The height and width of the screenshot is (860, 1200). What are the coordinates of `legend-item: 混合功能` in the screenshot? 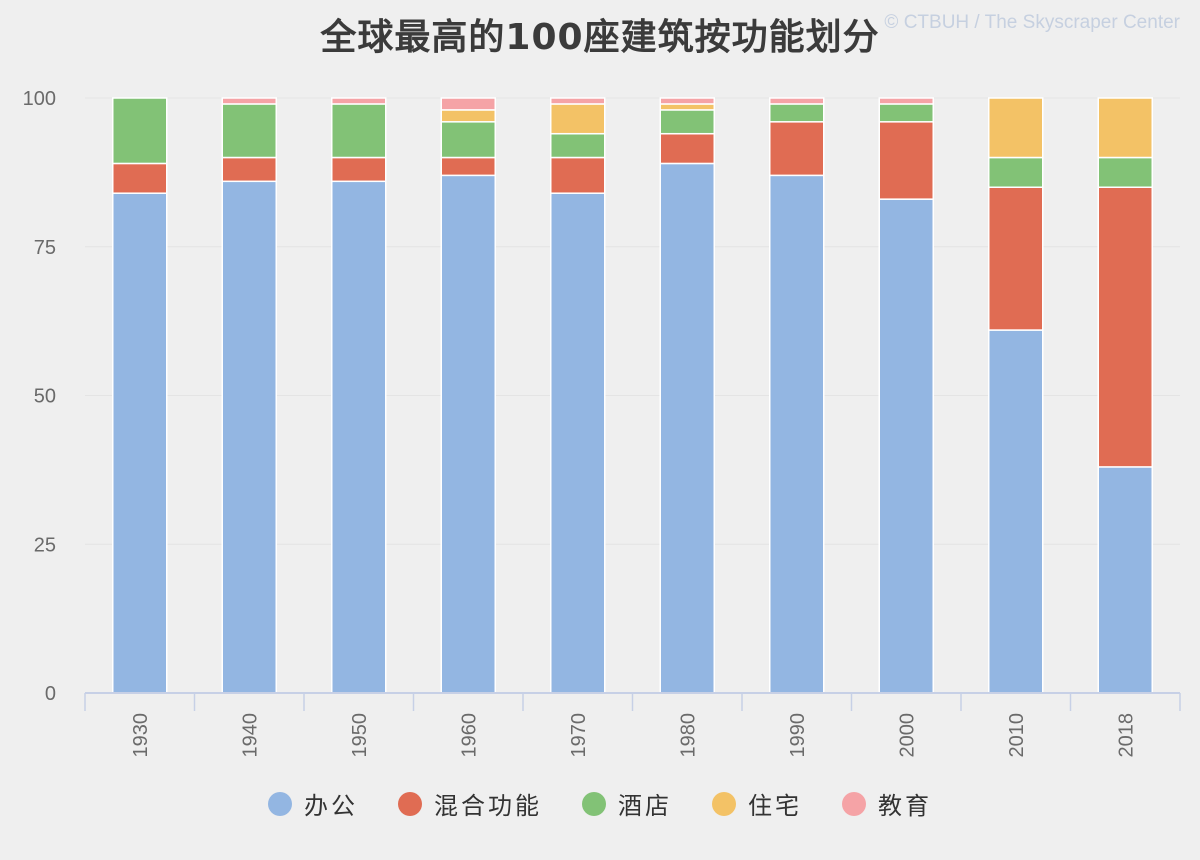 It's located at (470, 803).